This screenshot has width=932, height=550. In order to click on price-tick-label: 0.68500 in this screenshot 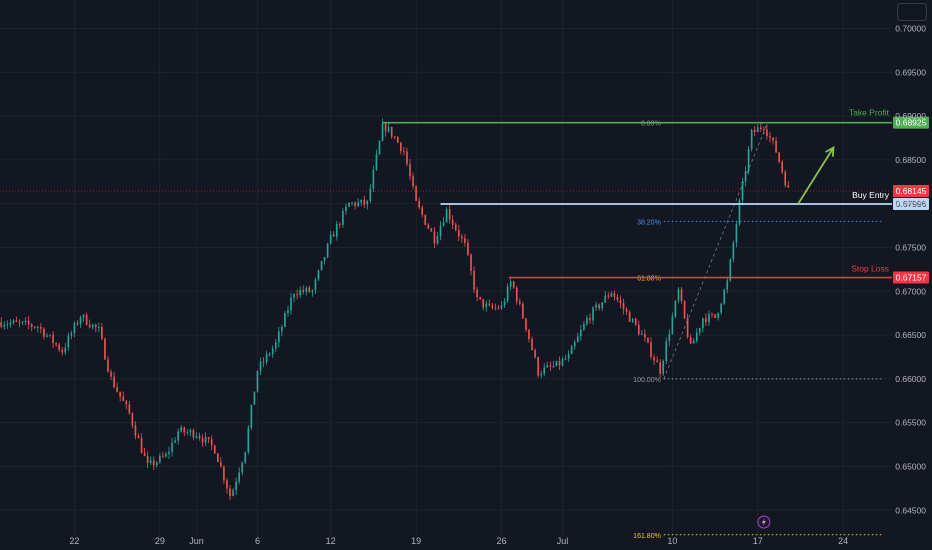, I will do `click(910, 160)`.